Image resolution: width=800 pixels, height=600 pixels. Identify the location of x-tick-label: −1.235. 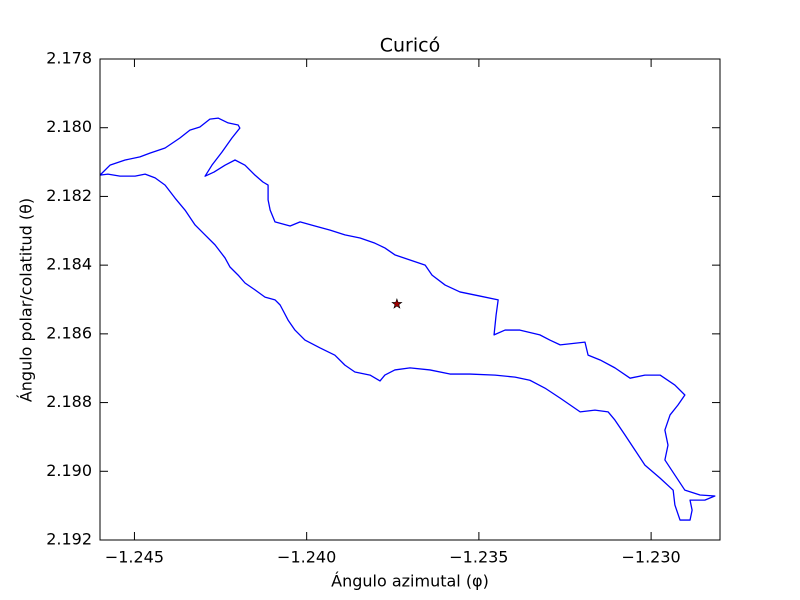
(478, 557).